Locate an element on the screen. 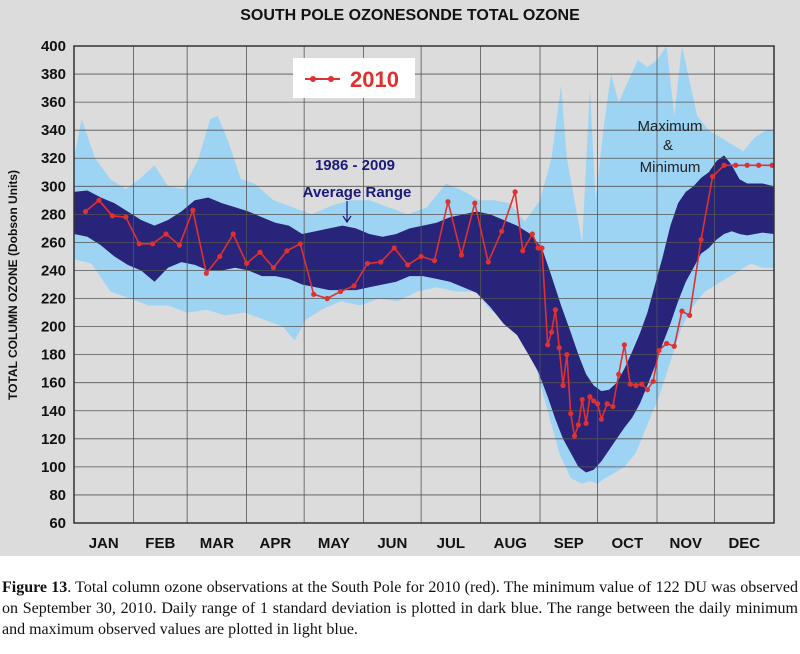 The image size is (800, 654). x-tick-label-mar: MAR is located at coordinates (217, 543).